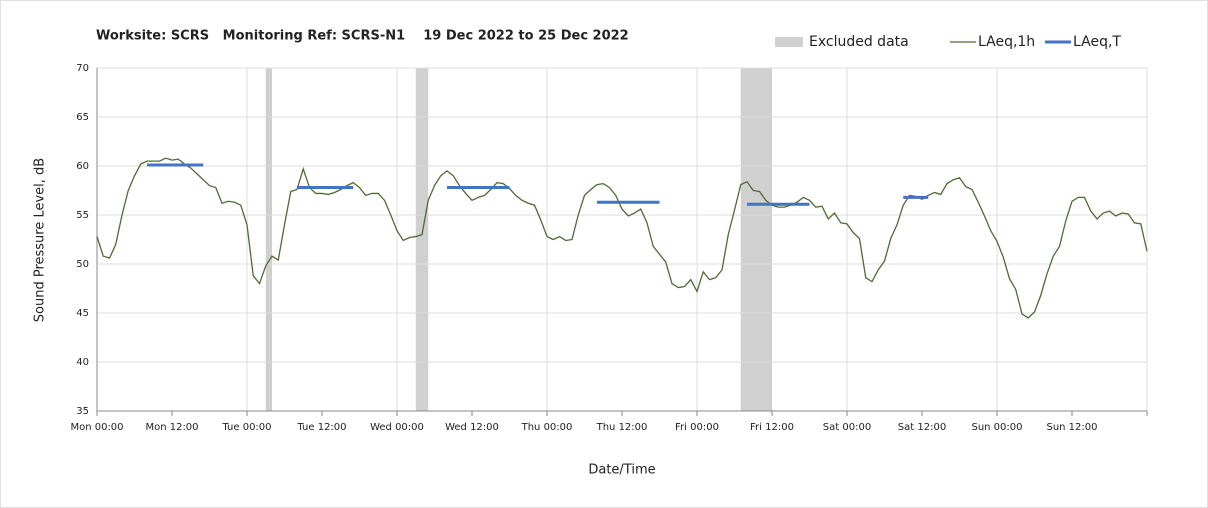  Describe the element at coordinates (547, 427) in the screenshot. I see `x-tick-label: Thu 00:00` at that location.